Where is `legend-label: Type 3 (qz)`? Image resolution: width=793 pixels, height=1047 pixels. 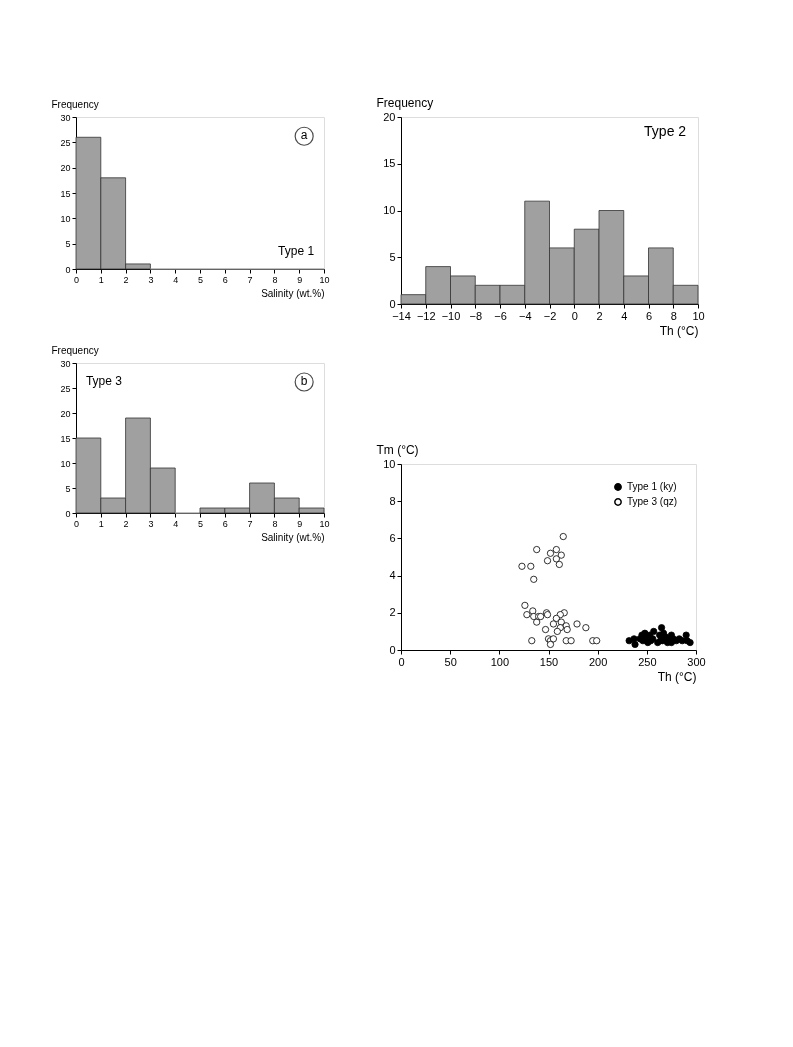
legend-label: Type 3 (qz) is located at coordinates (652, 501).